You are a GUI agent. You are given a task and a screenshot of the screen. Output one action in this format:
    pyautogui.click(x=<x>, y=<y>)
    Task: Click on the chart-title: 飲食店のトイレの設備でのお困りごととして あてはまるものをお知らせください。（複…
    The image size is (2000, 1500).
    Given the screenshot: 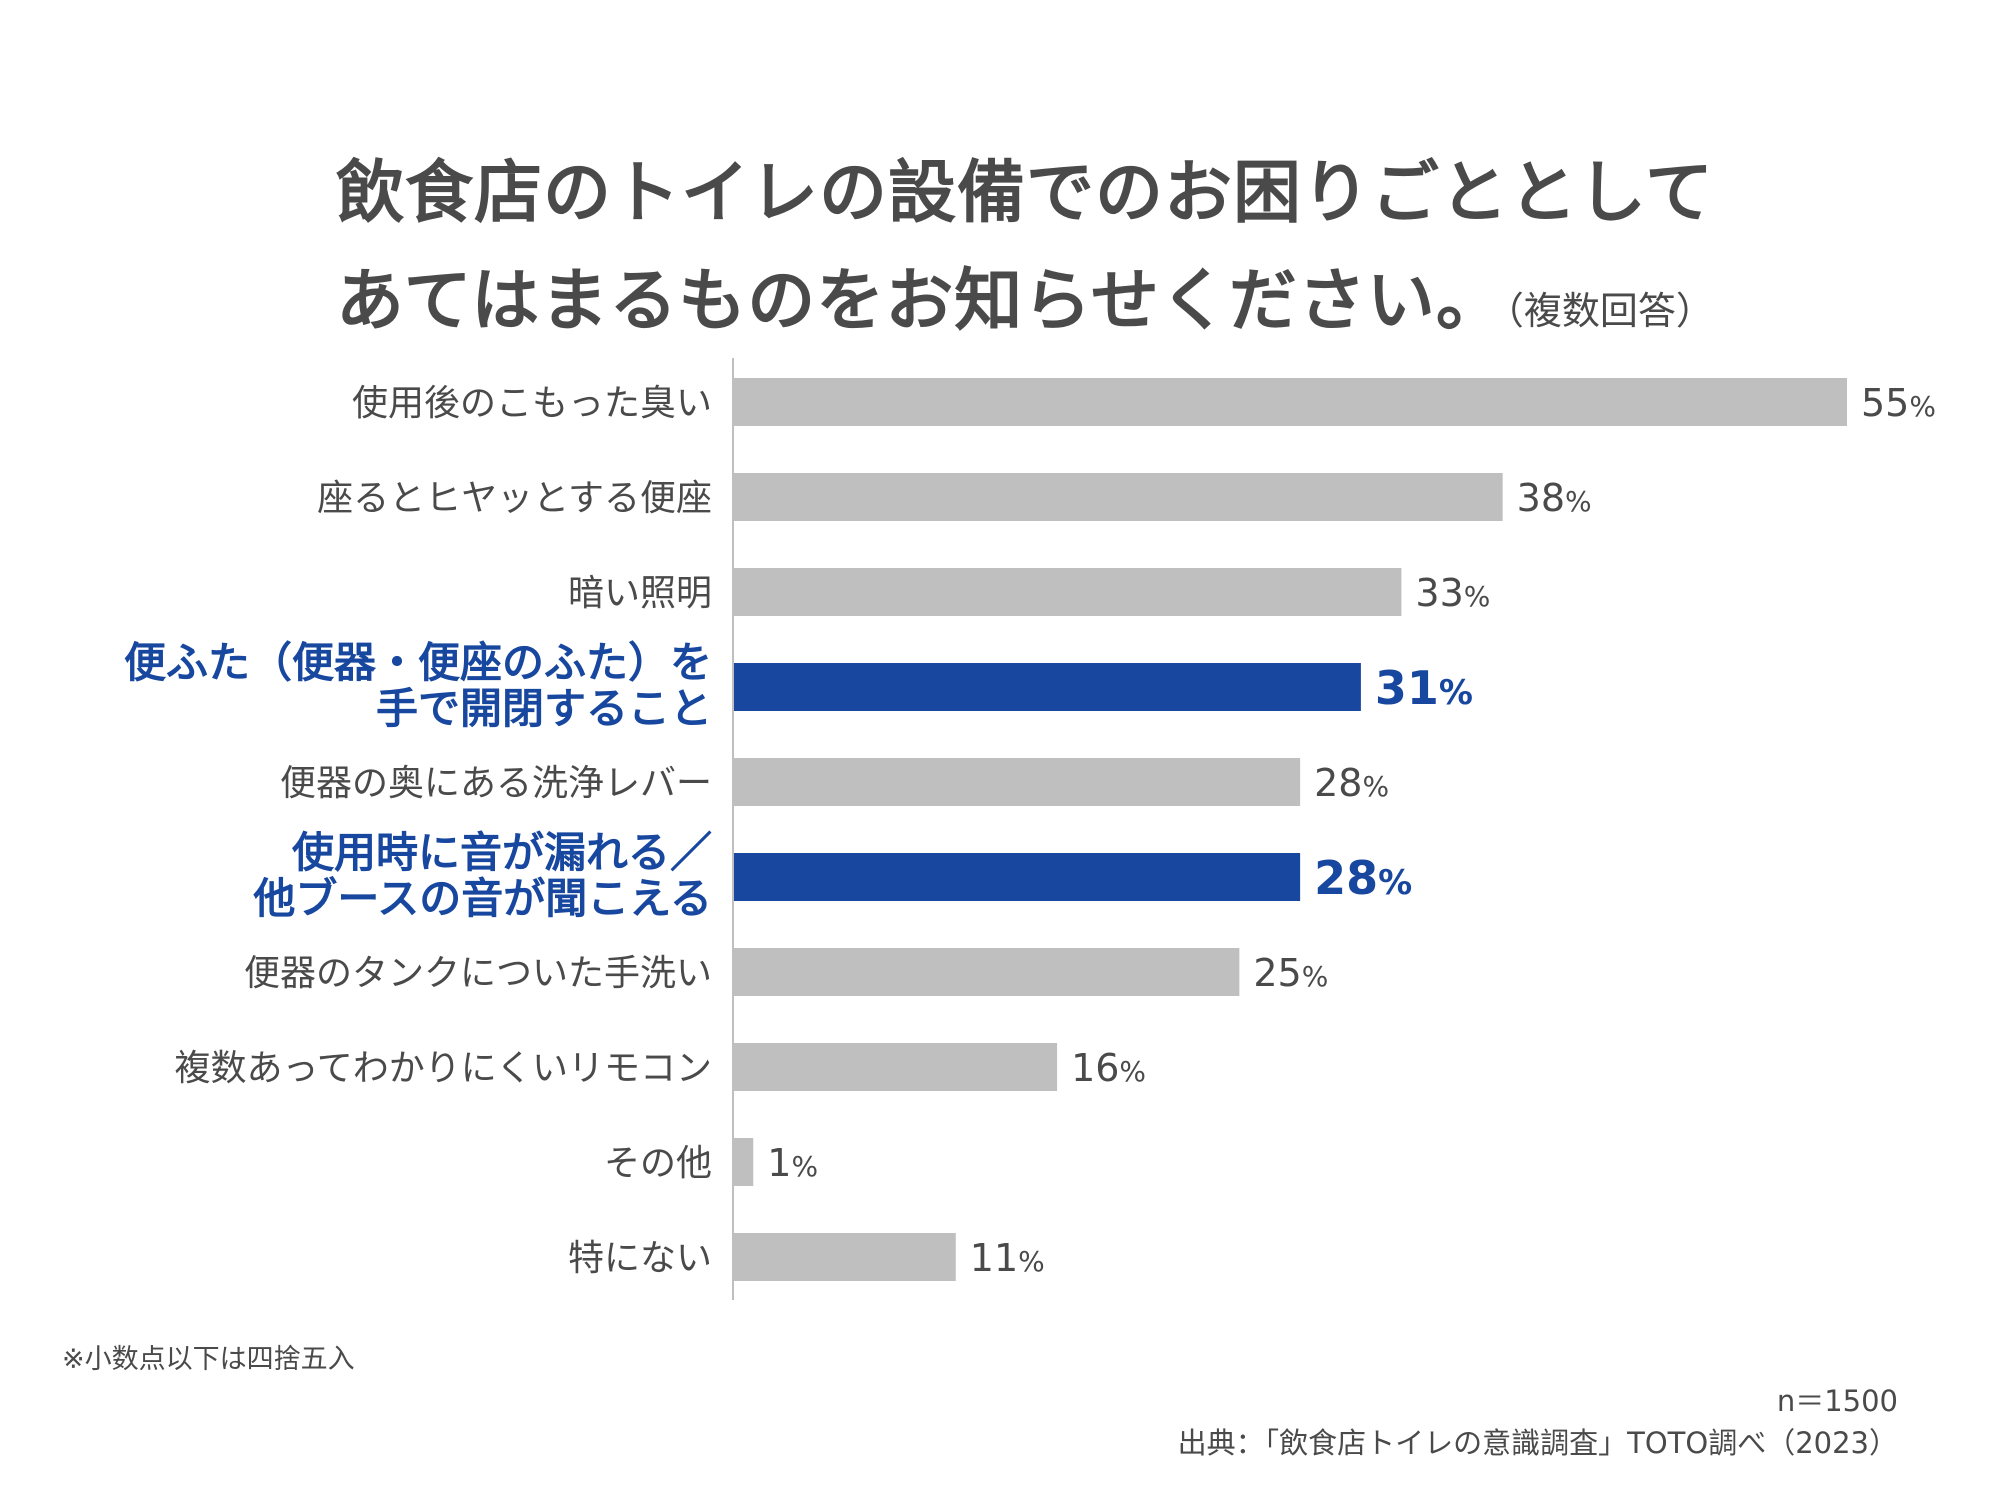 What is the action you would take?
    pyautogui.click(x=1116, y=252)
    